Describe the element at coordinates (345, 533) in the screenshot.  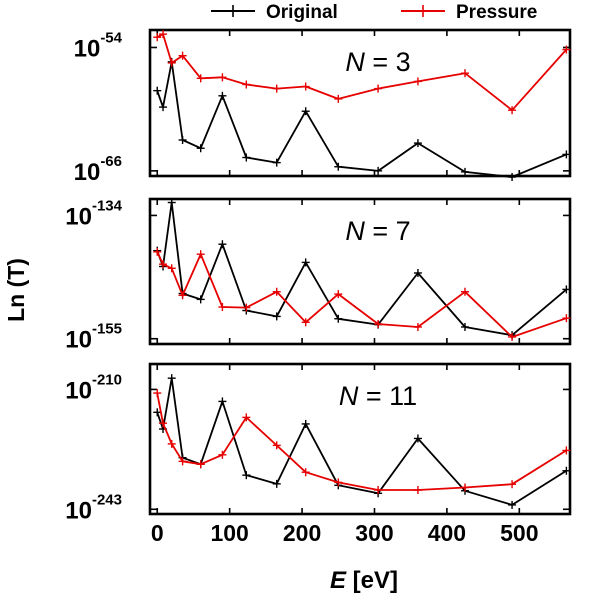
I see `x-tick-labels: 0 100 200 300 400 500` at that location.